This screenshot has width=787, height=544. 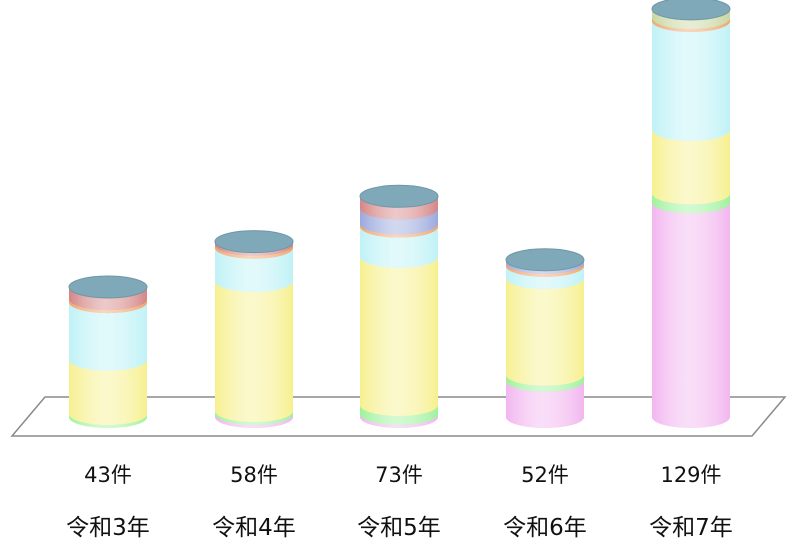 I want to click on total-count-label: 129件, so click(x=690, y=475).